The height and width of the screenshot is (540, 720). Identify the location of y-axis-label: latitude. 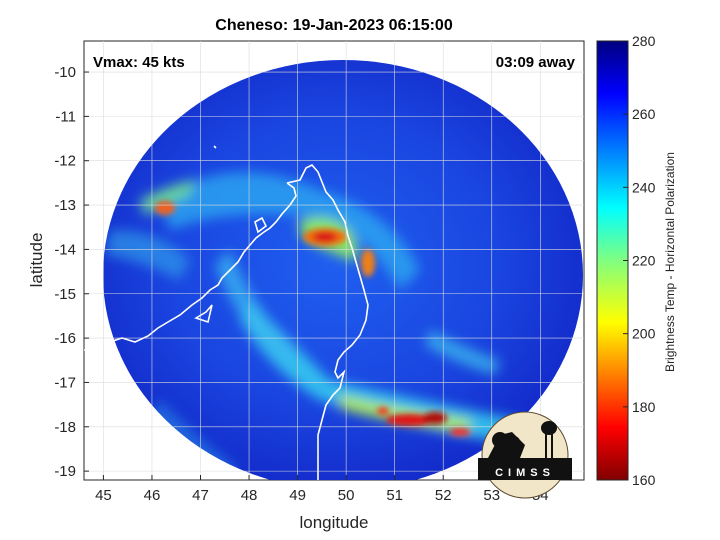
(36, 260).